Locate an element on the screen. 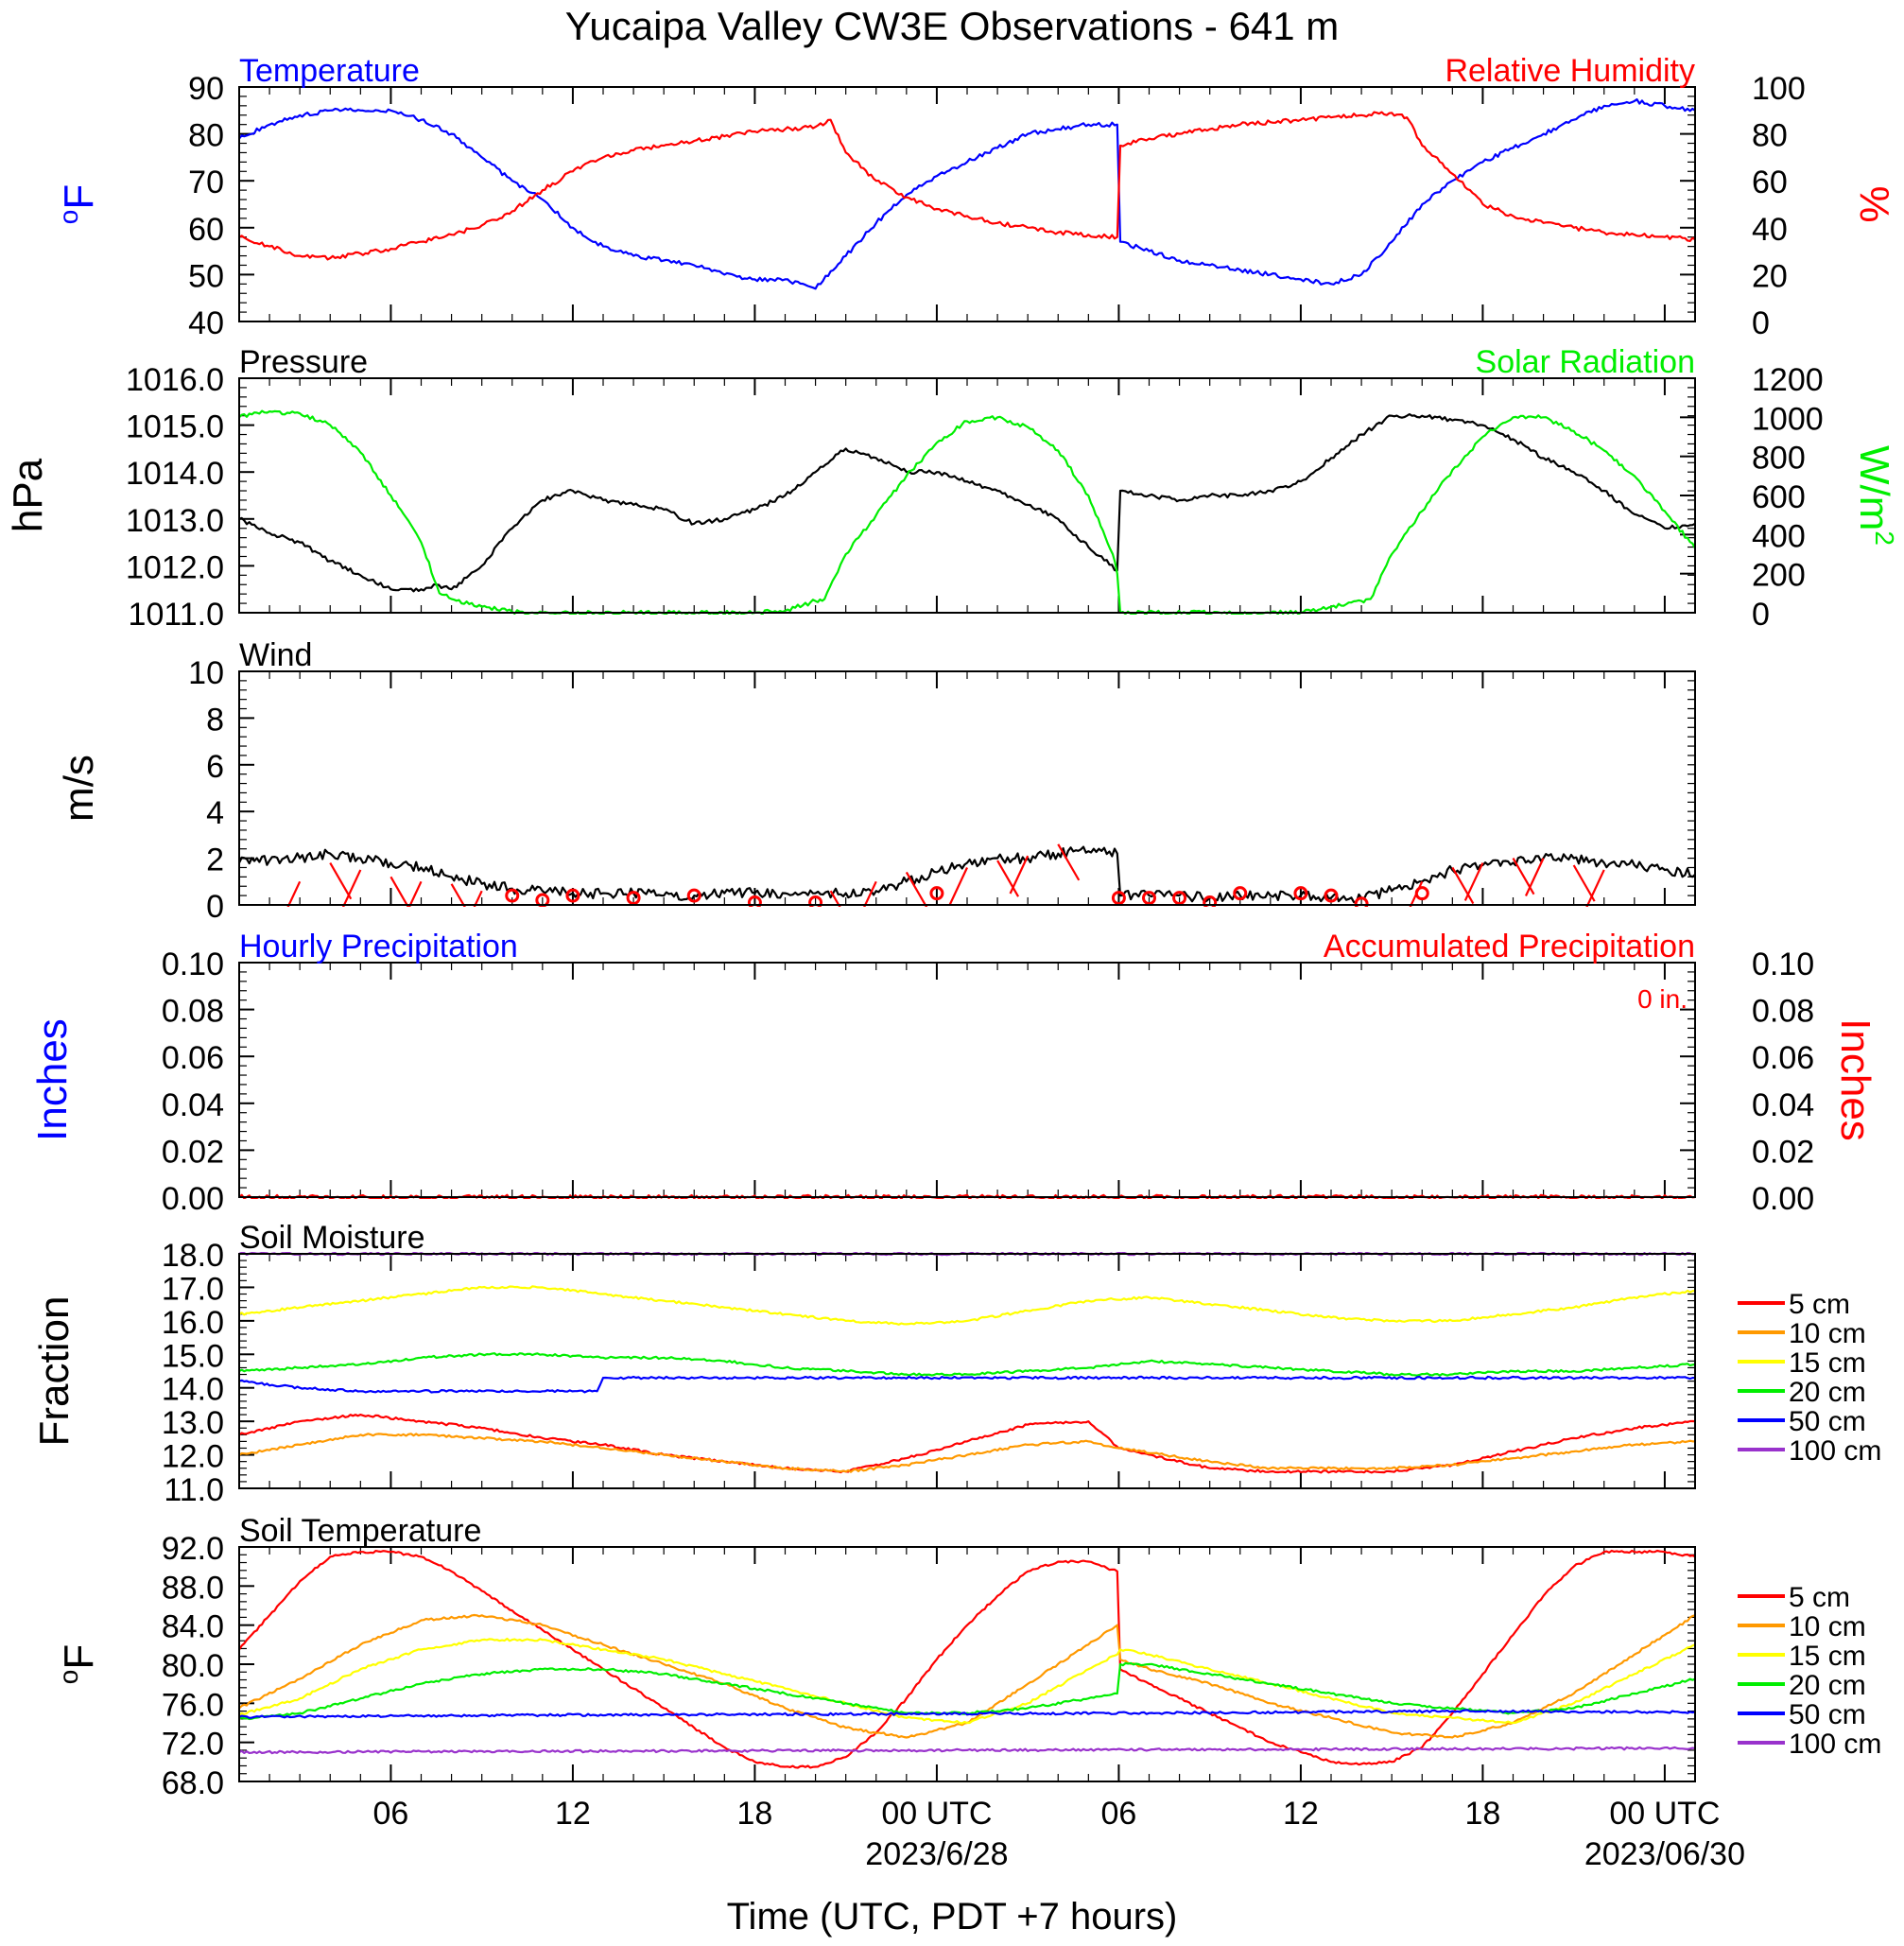 The image size is (1904, 1946). y-tick-label-left: 11.0 is located at coordinates (194, 1490).